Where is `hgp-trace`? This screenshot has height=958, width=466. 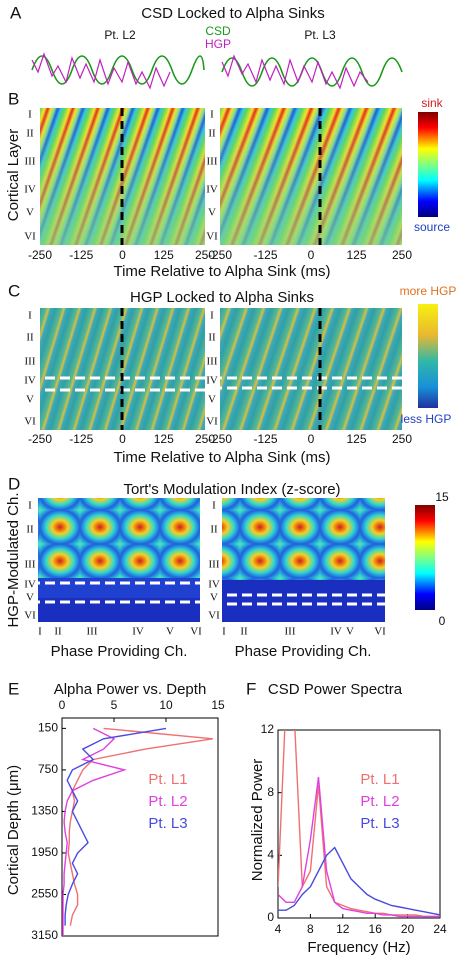
hgp-trace is located at coordinates (101, 71).